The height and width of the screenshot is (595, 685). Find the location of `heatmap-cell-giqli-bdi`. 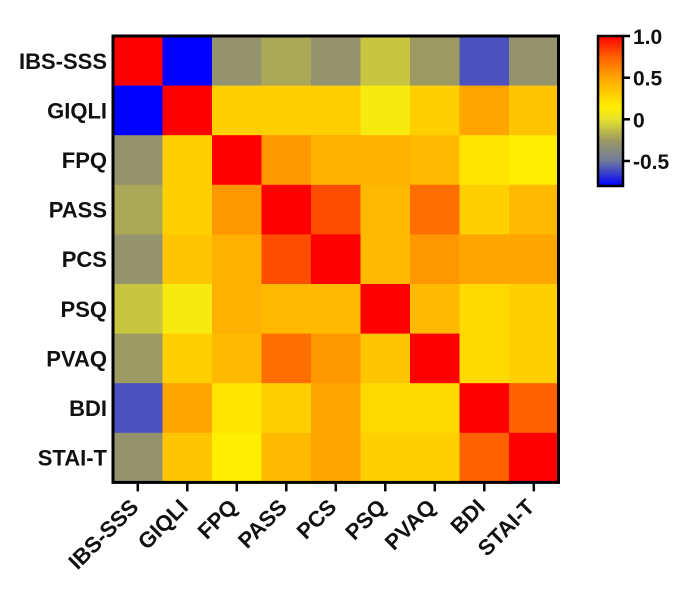

heatmap-cell-giqli-bdi is located at coordinates (484, 110).